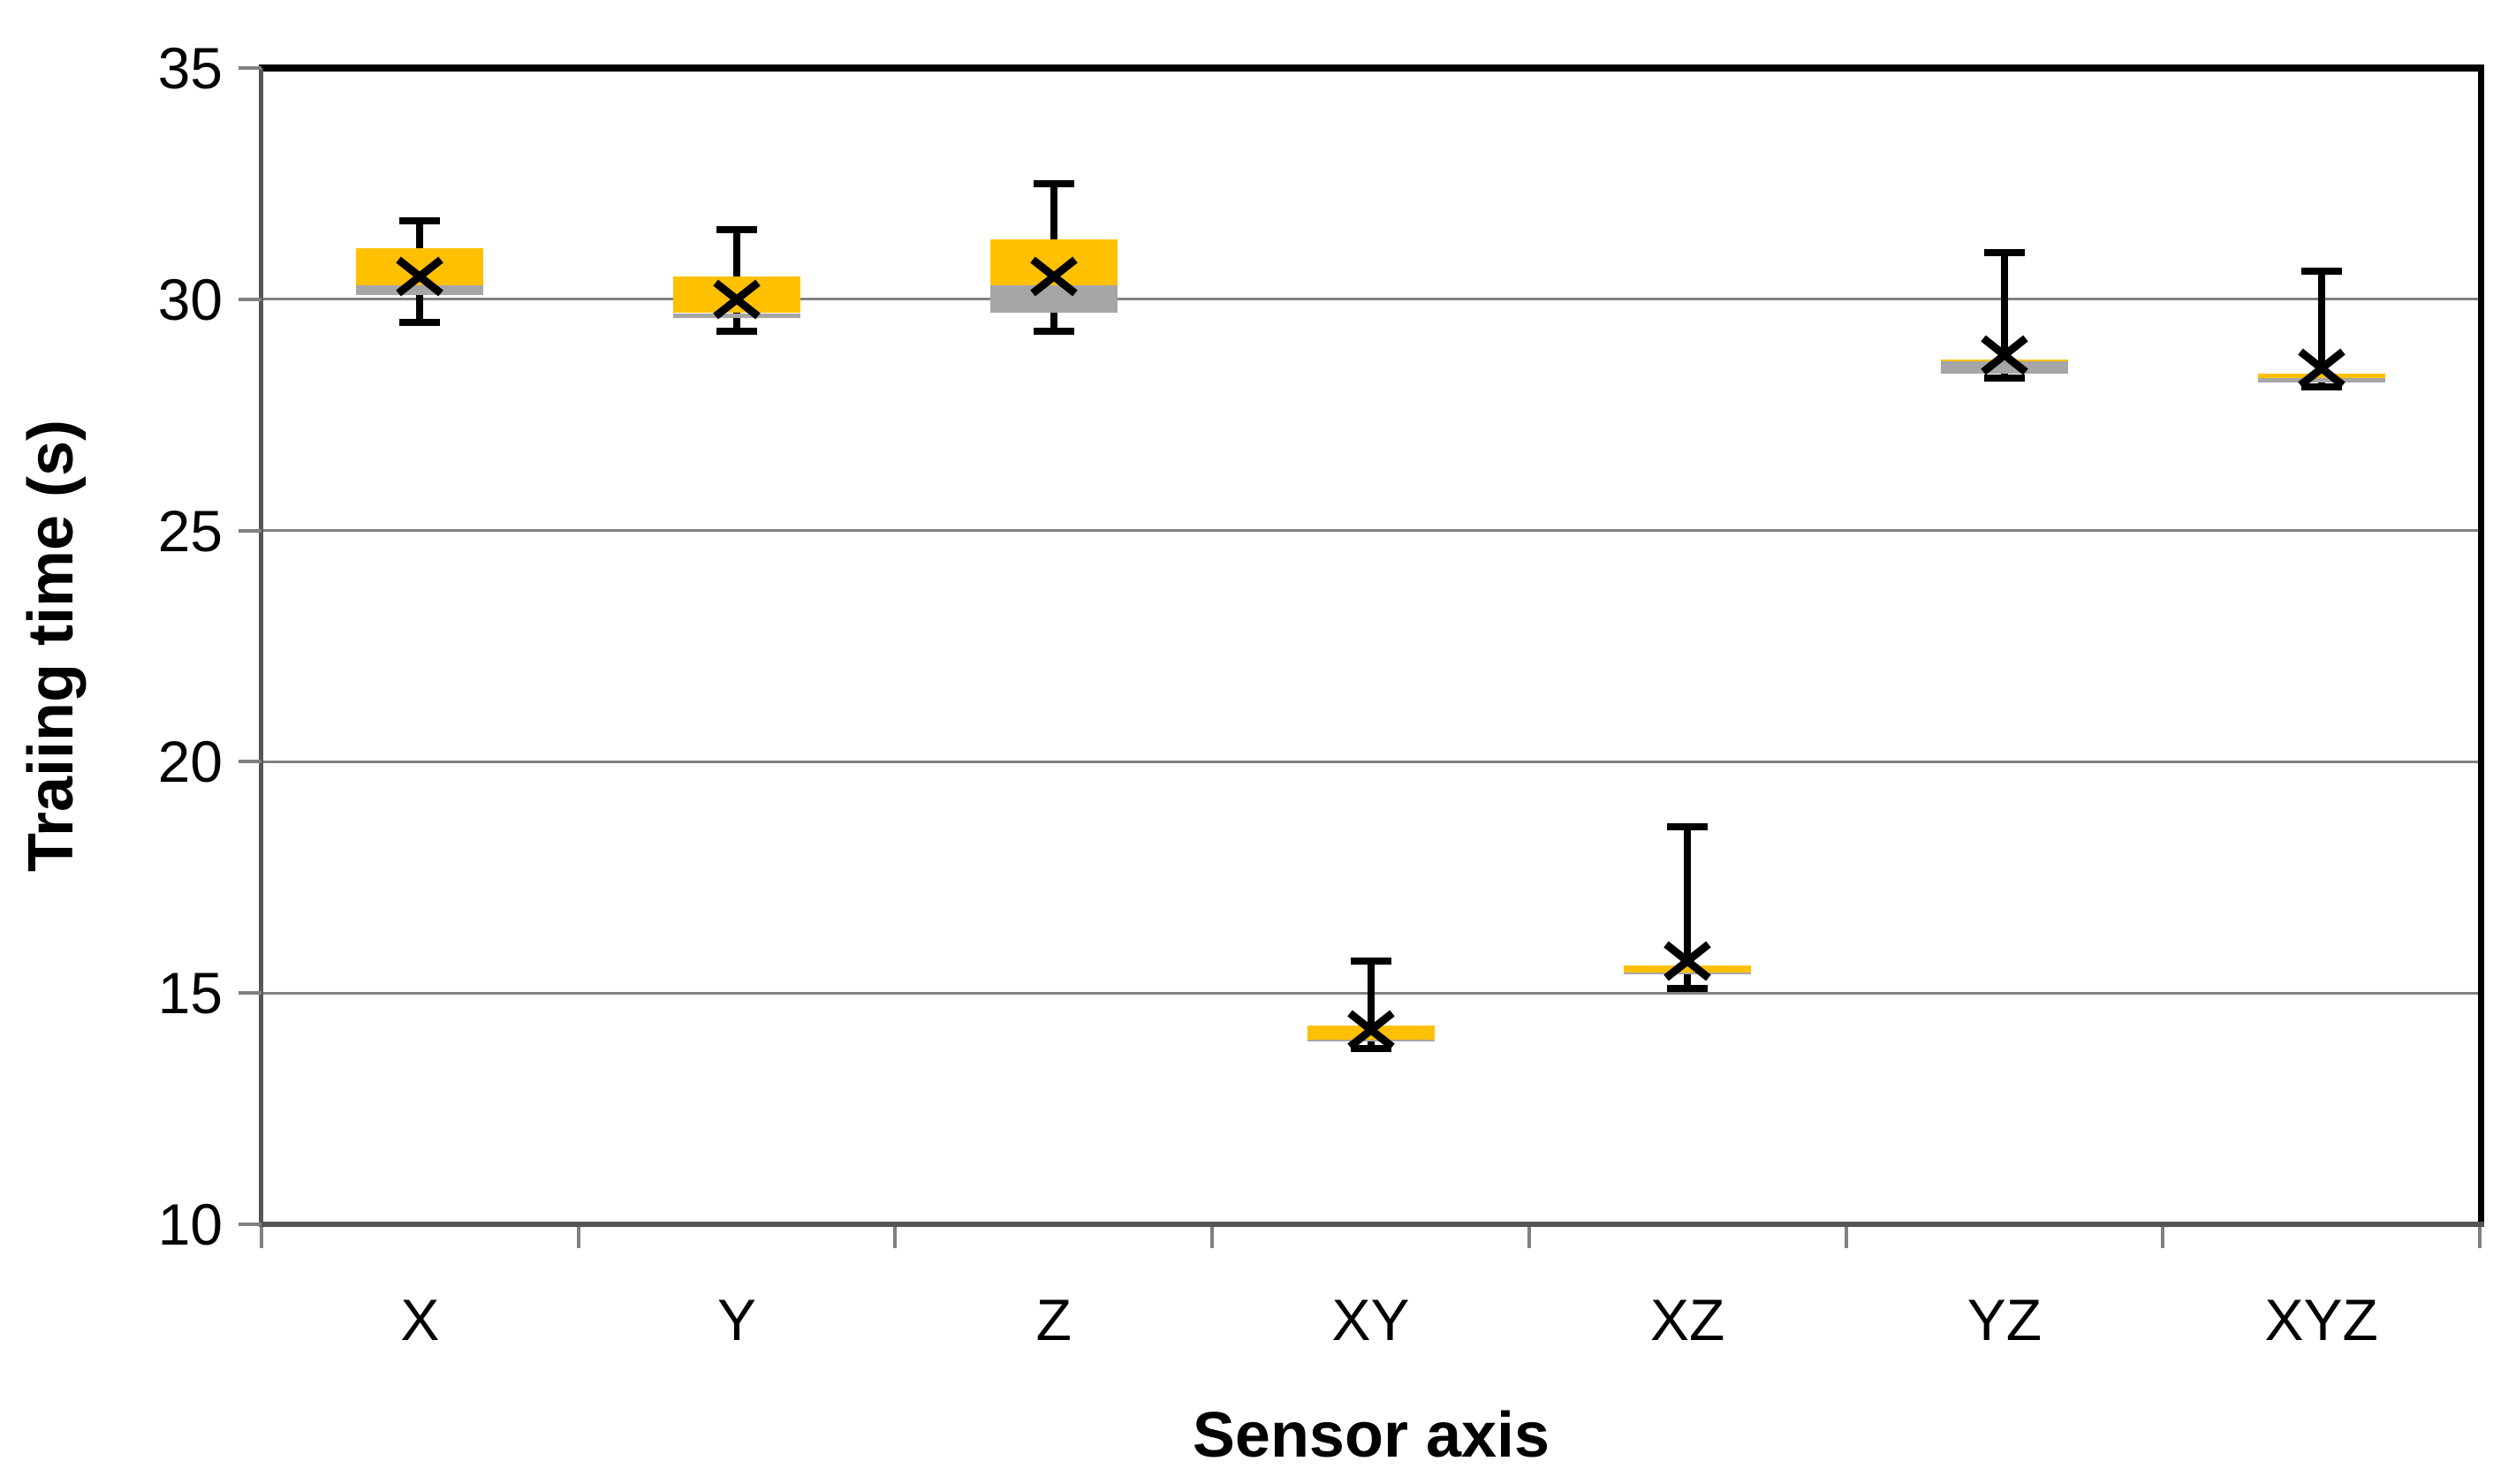  What do you see at coordinates (1371, 1224) in the screenshot?
I see `x-axis-line` at bounding box center [1371, 1224].